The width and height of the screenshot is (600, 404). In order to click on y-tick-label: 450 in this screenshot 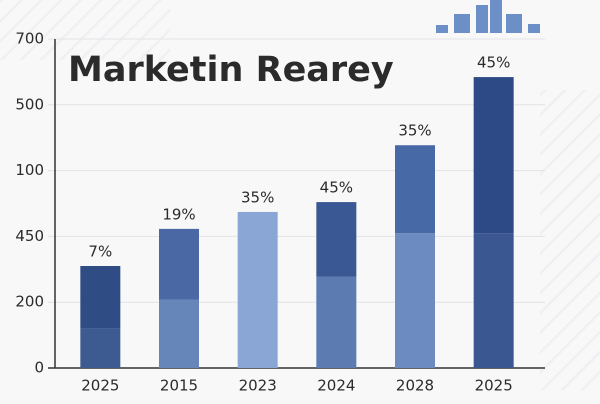, I will do `click(29, 236)`.